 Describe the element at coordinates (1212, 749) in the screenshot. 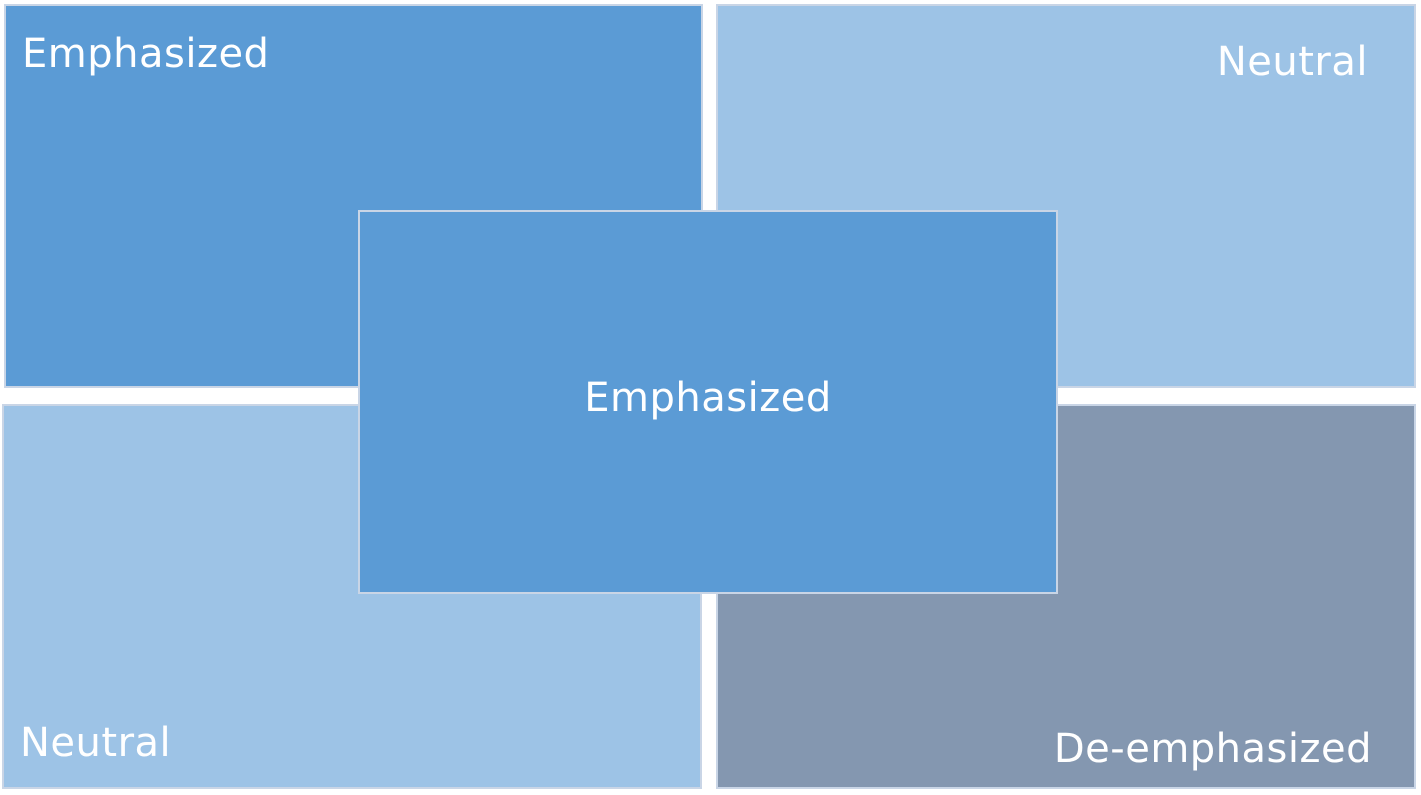

I see `quadrant-bottom-right-label: De-emphasized` at that location.